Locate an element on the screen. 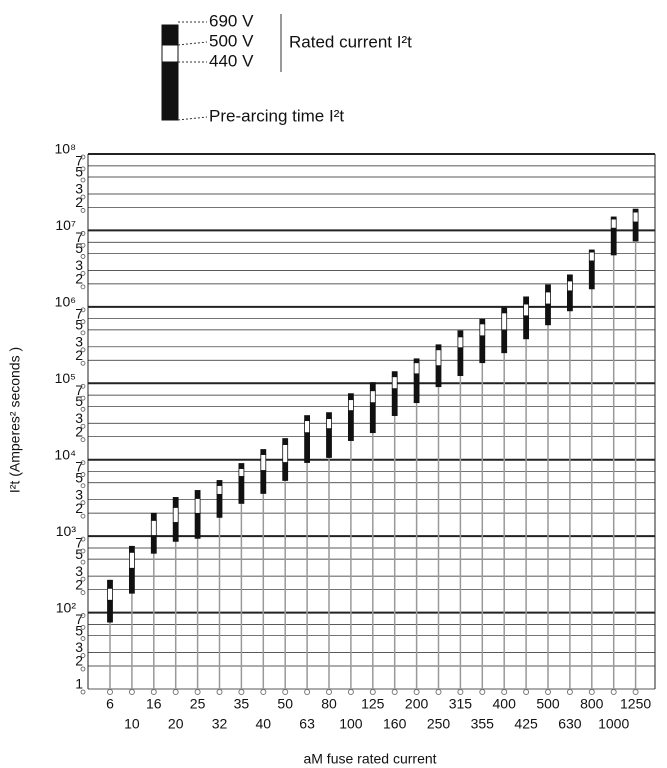  y-tick-label: 10⁴ is located at coordinates (65, 454).